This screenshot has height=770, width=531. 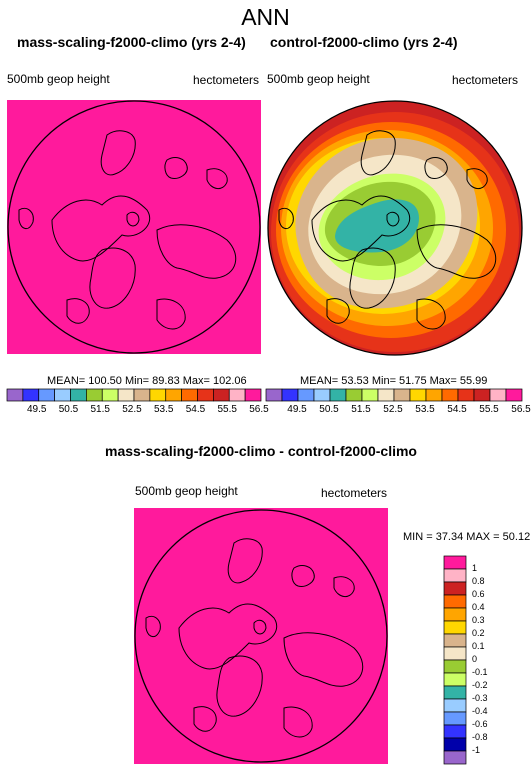 What do you see at coordinates (393, 409) in the screenshot?
I see `colorbar-label: 52.5` at bounding box center [393, 409].